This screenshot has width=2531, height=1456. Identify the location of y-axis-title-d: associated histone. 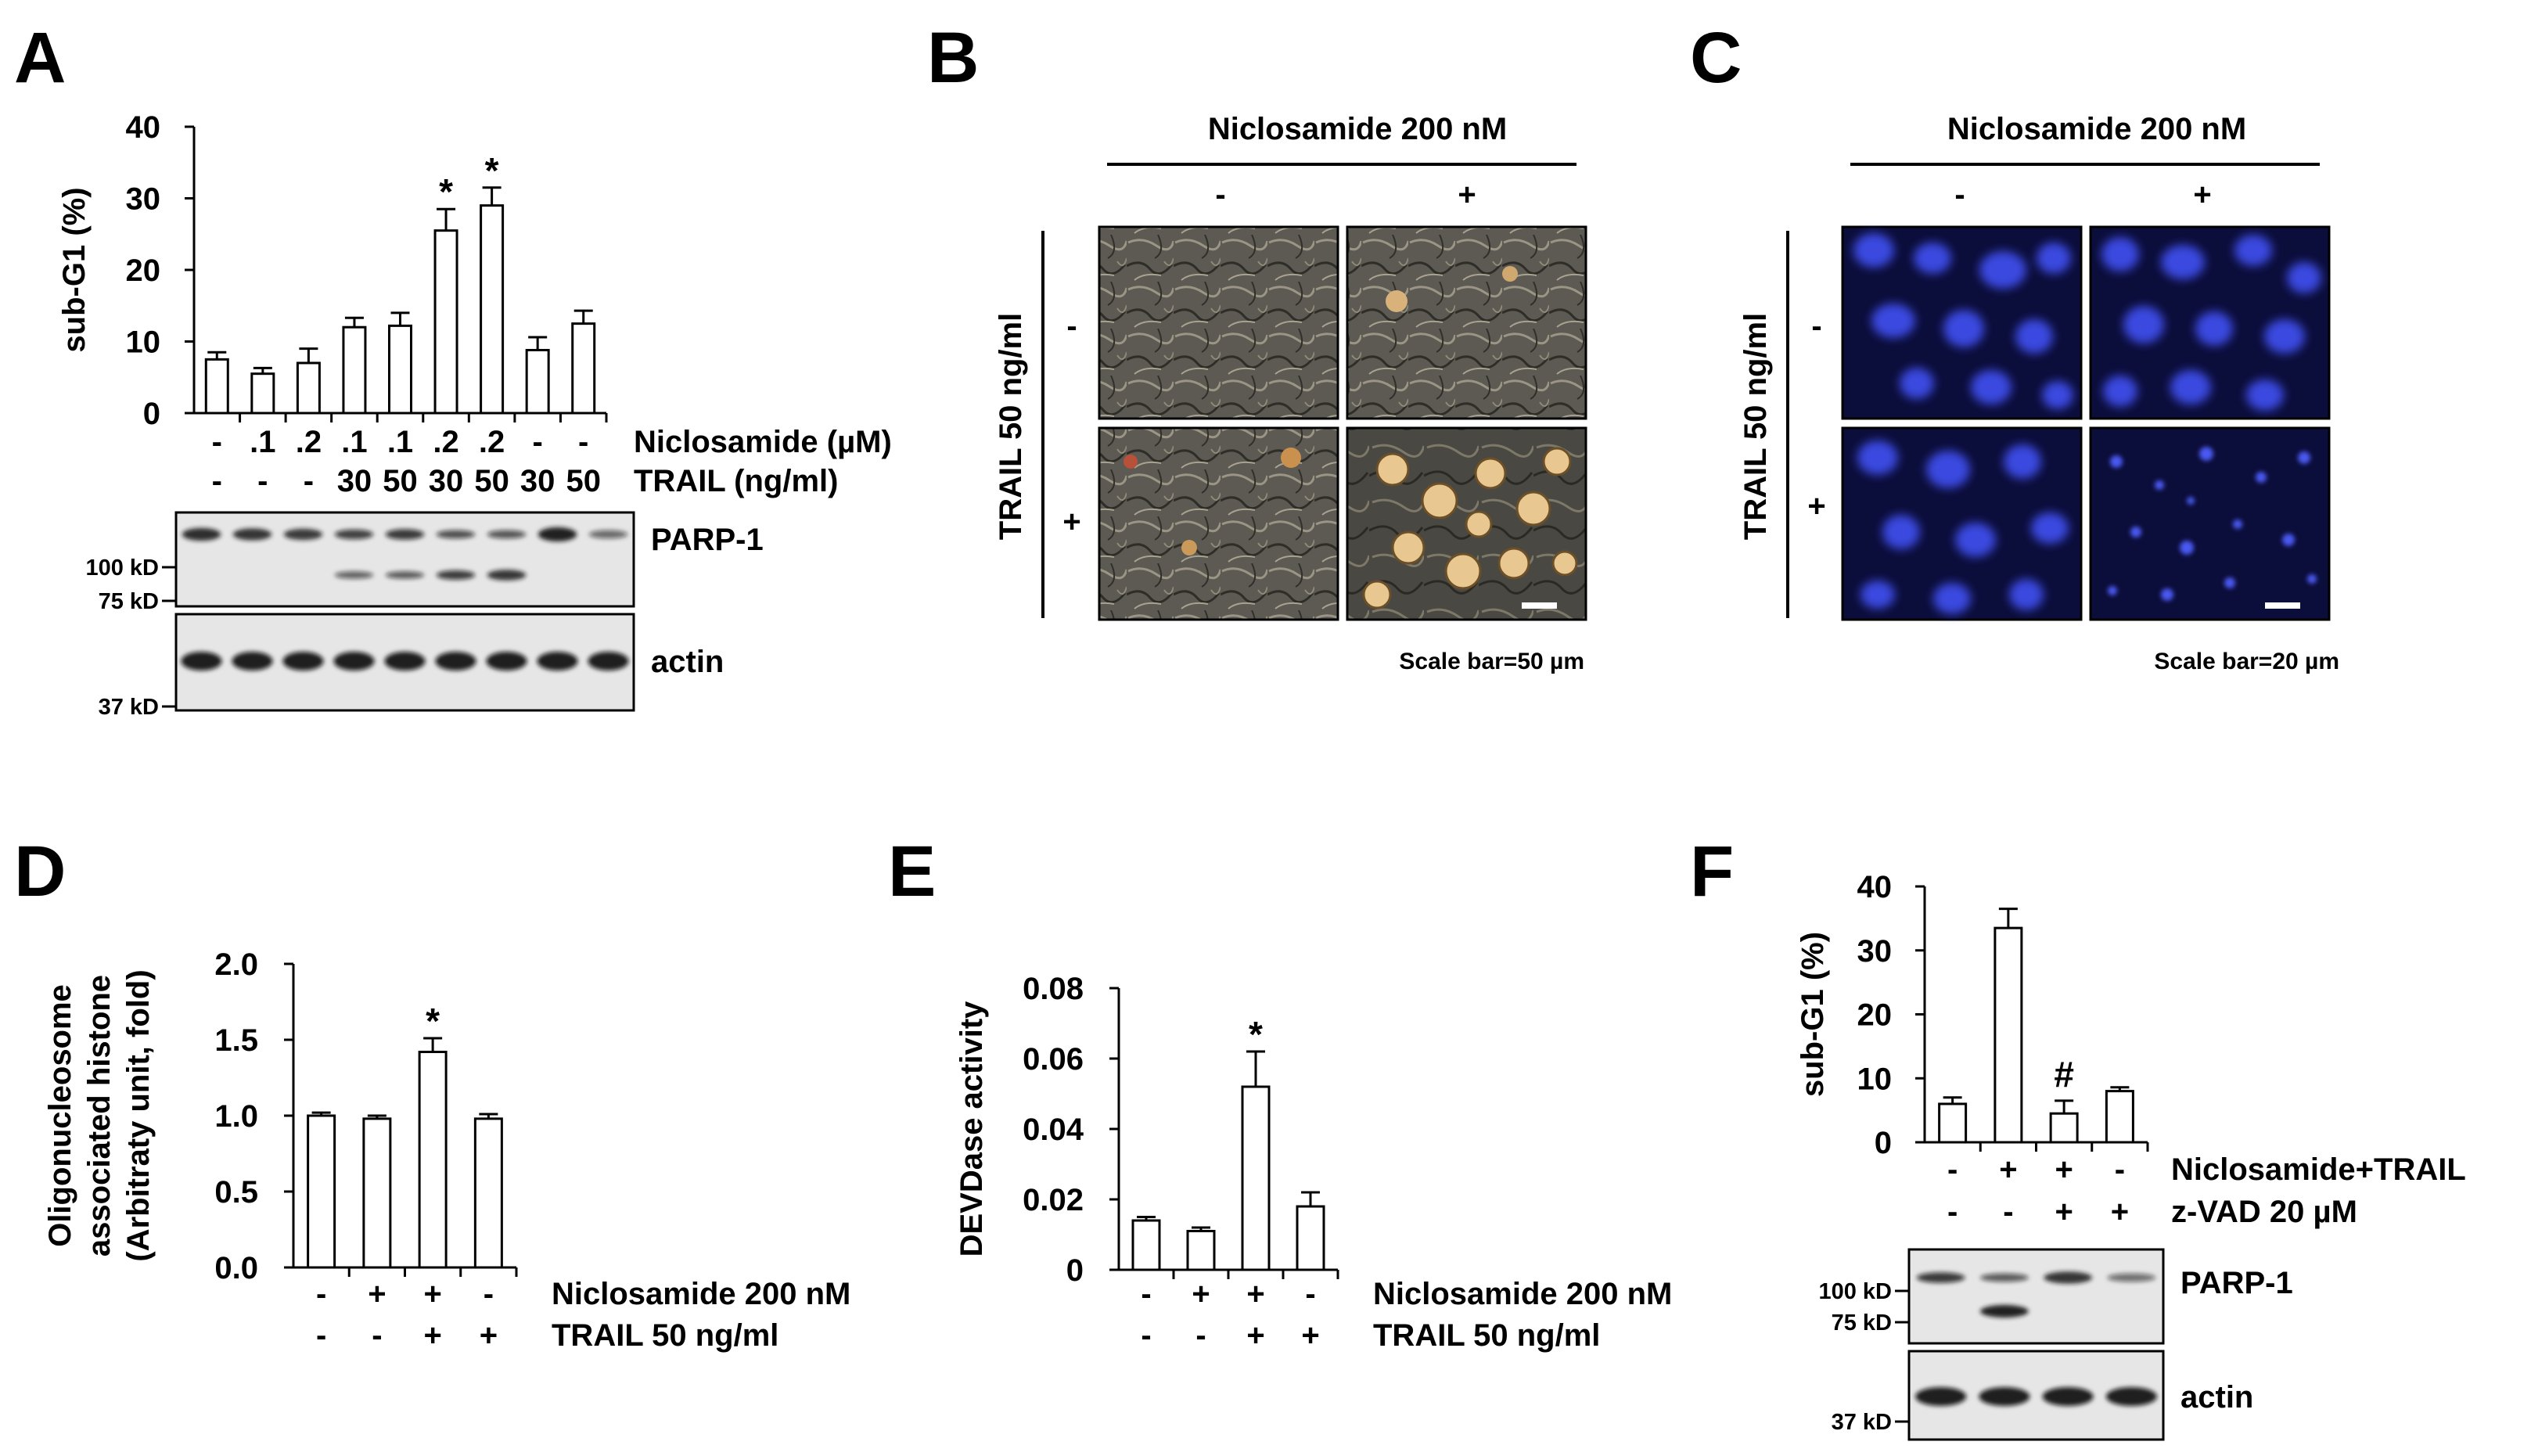
(99, 1115).